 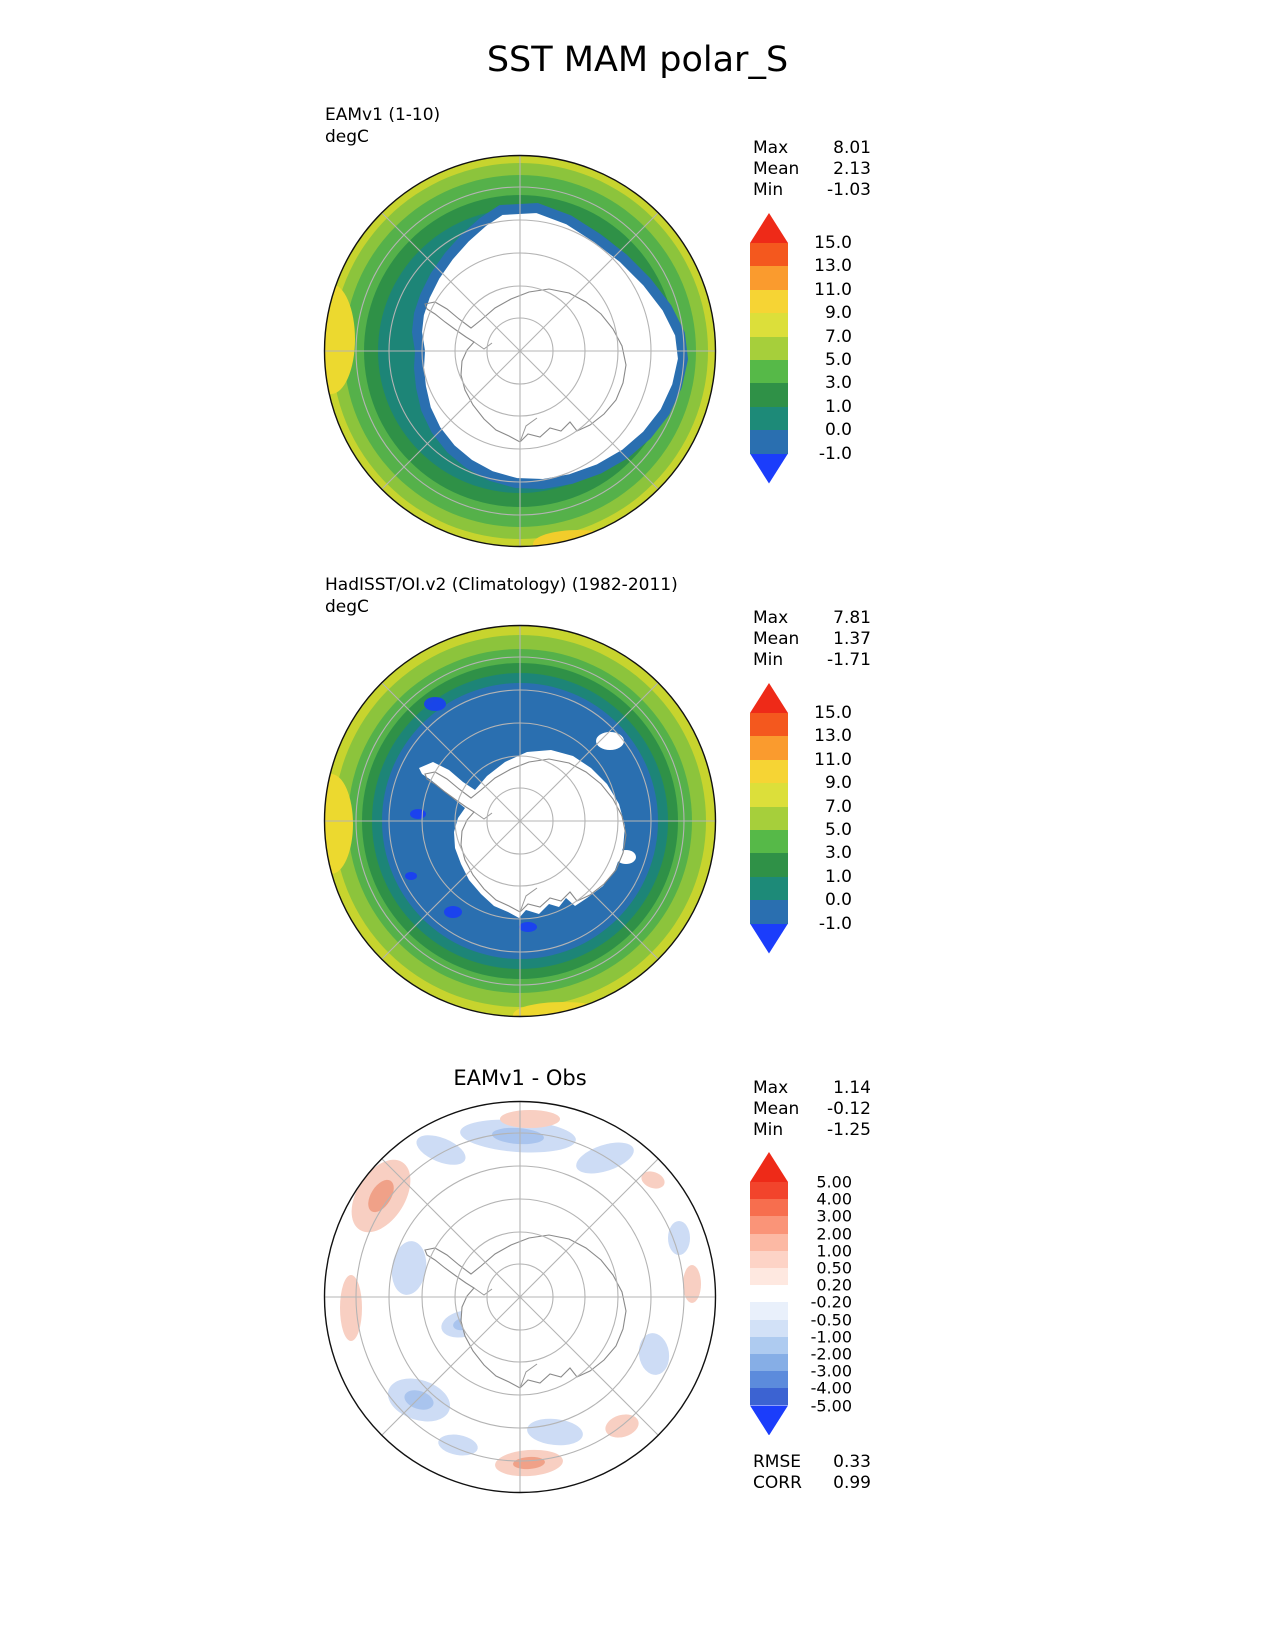 I want to click on metric-corr: CORR 0.99, so click(x=812, y=1483).